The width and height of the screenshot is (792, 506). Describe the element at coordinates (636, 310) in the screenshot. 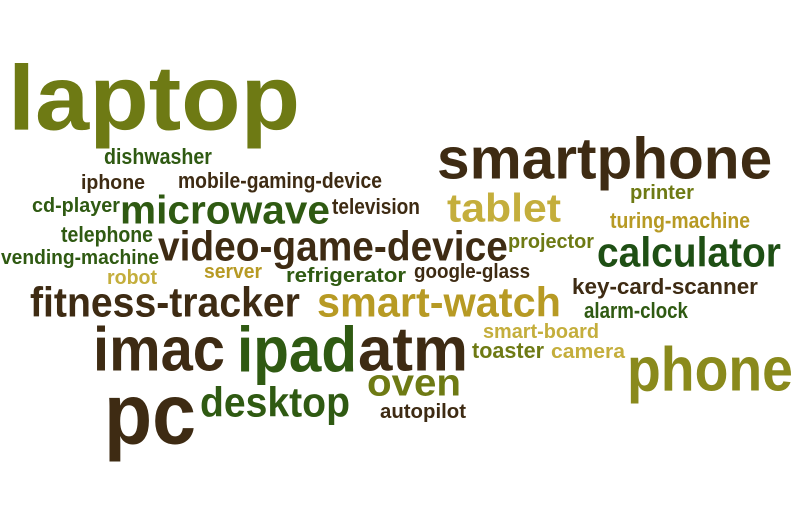

I see `word-alarm-clock: alarm-clock` at that location.